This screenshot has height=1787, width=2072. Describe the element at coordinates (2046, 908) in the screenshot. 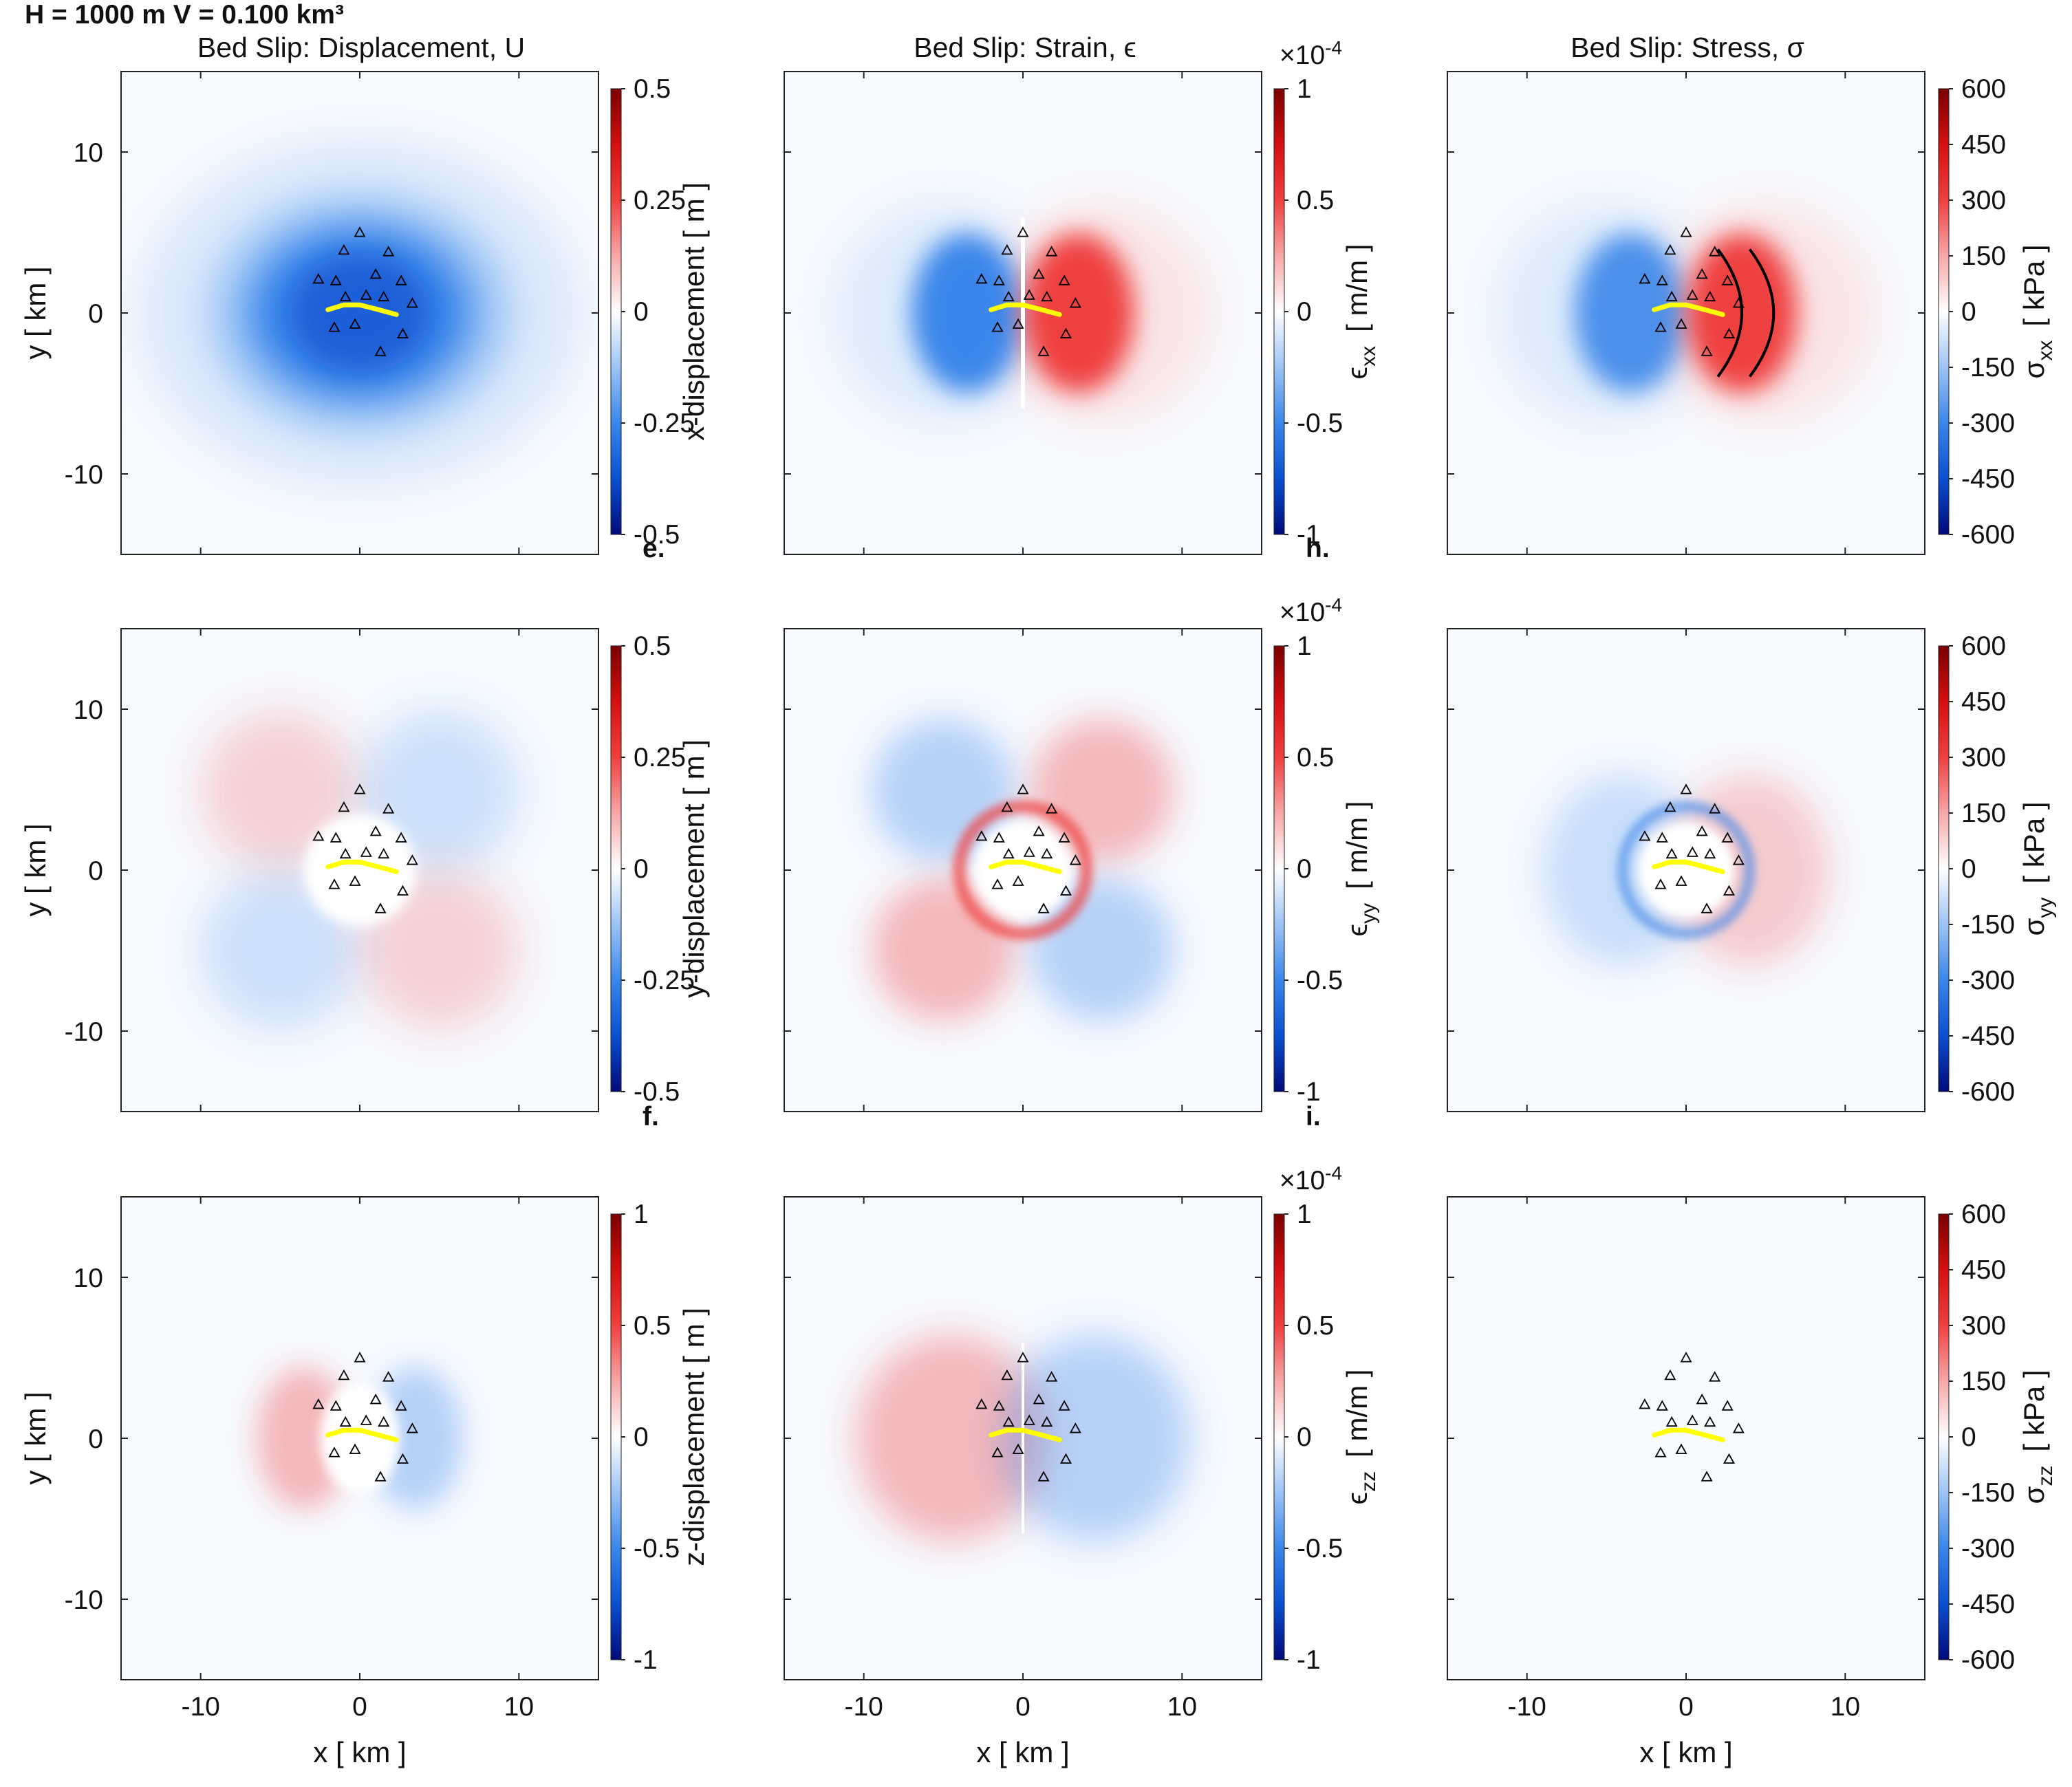

I see `colorbar-label-subscript: yy` at that location.